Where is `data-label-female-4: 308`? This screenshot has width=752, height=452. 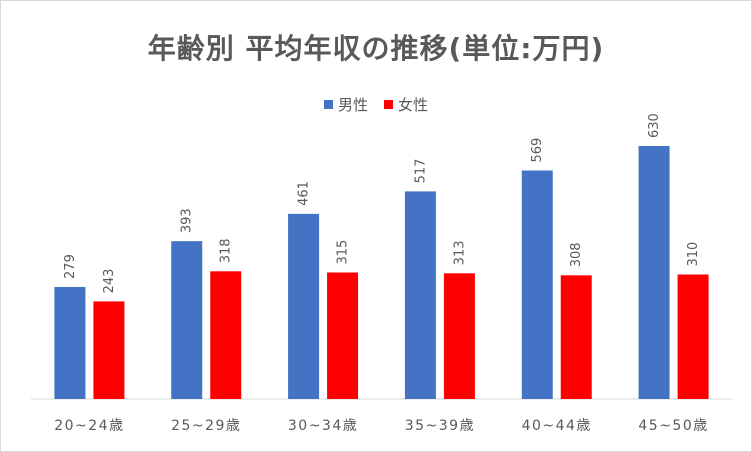 data-label-female-4: 308 is located at coordinates (576, 254).